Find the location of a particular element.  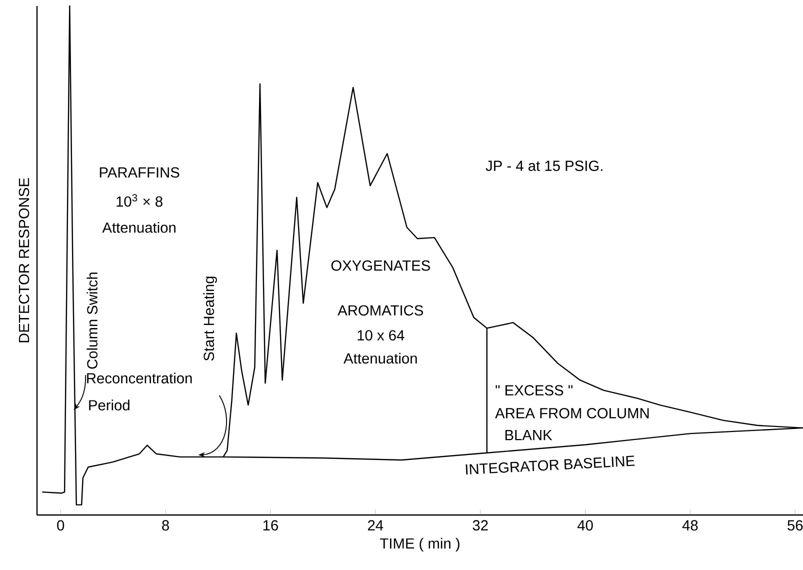

annotation: AROMATICS is located at coordinates (381, 310).